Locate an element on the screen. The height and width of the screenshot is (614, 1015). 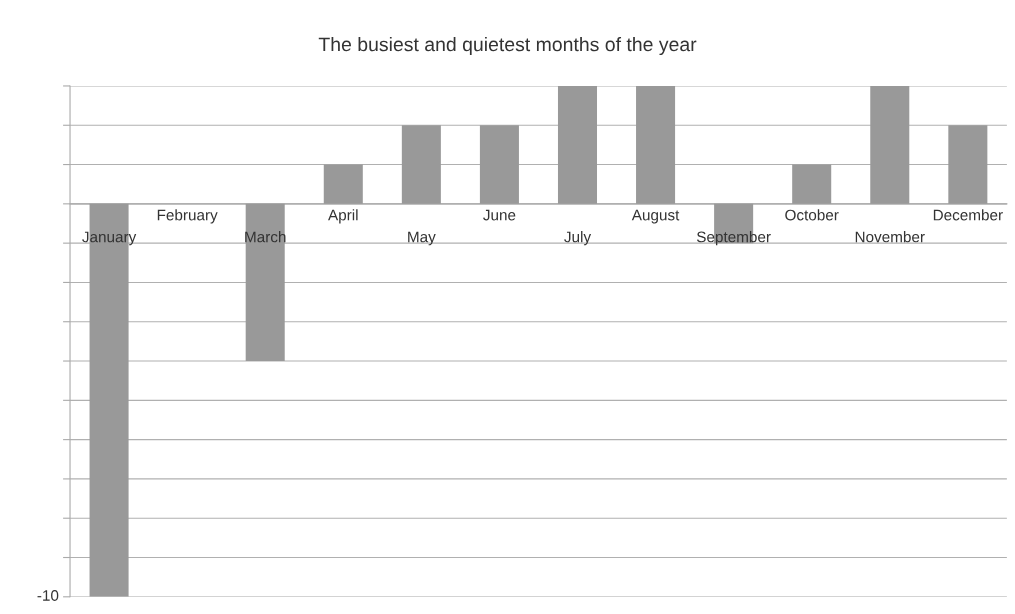
x-tick-label: April is located at coordinates (343, 216).